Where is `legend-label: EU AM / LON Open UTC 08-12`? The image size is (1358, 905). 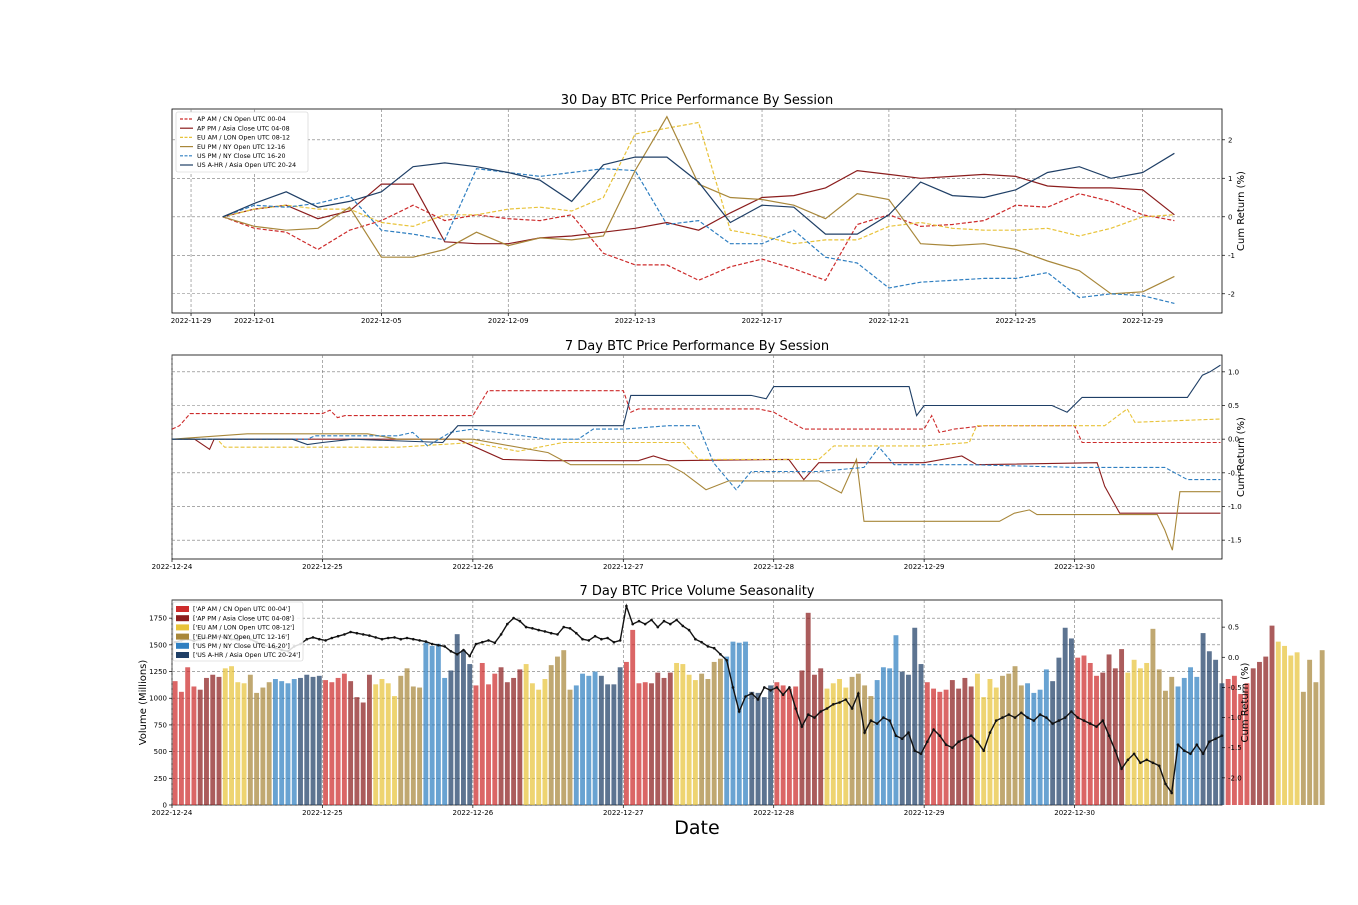
legend-label: EU AM / LON Open UTC 08-12 is located at coordinates (243, 138).